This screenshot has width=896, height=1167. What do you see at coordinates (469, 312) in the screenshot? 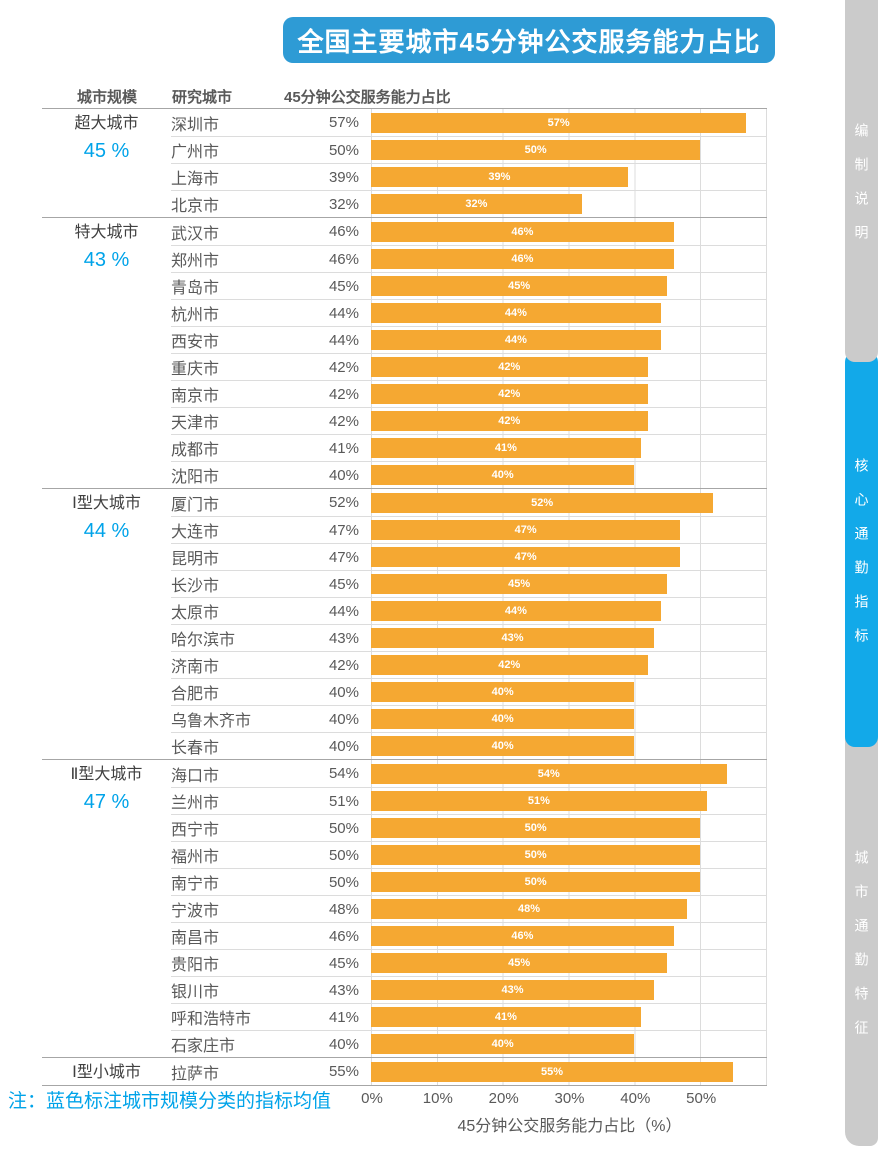
I see `table-row: 杭州市 44% 44%` at bounding box center [469, 312].